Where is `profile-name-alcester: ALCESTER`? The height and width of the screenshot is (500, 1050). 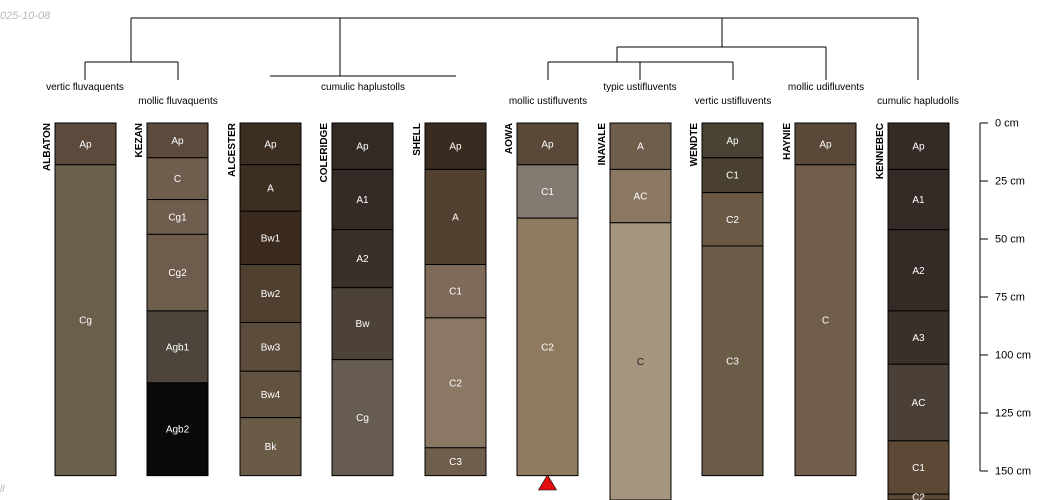 profile-name-alcester: ALCESTER is located at coordinates (232, 149).